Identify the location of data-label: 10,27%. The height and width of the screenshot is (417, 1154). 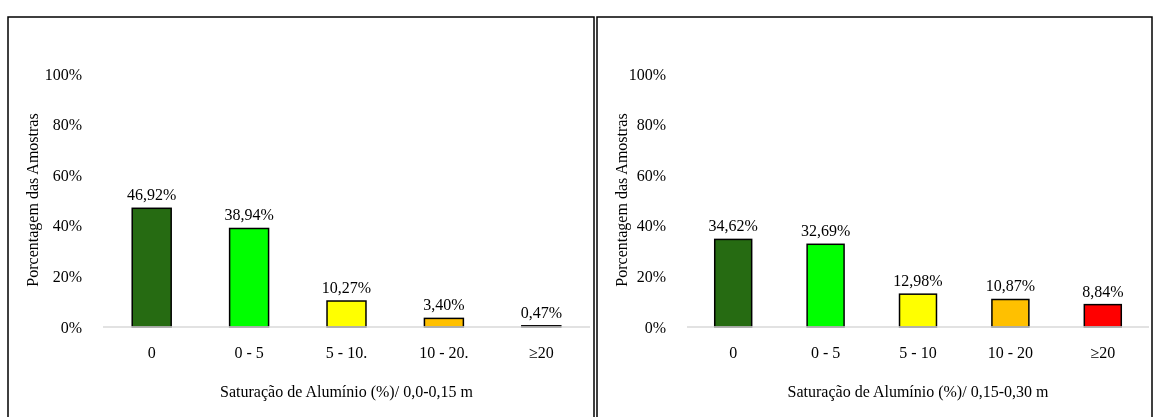
(346, 288).